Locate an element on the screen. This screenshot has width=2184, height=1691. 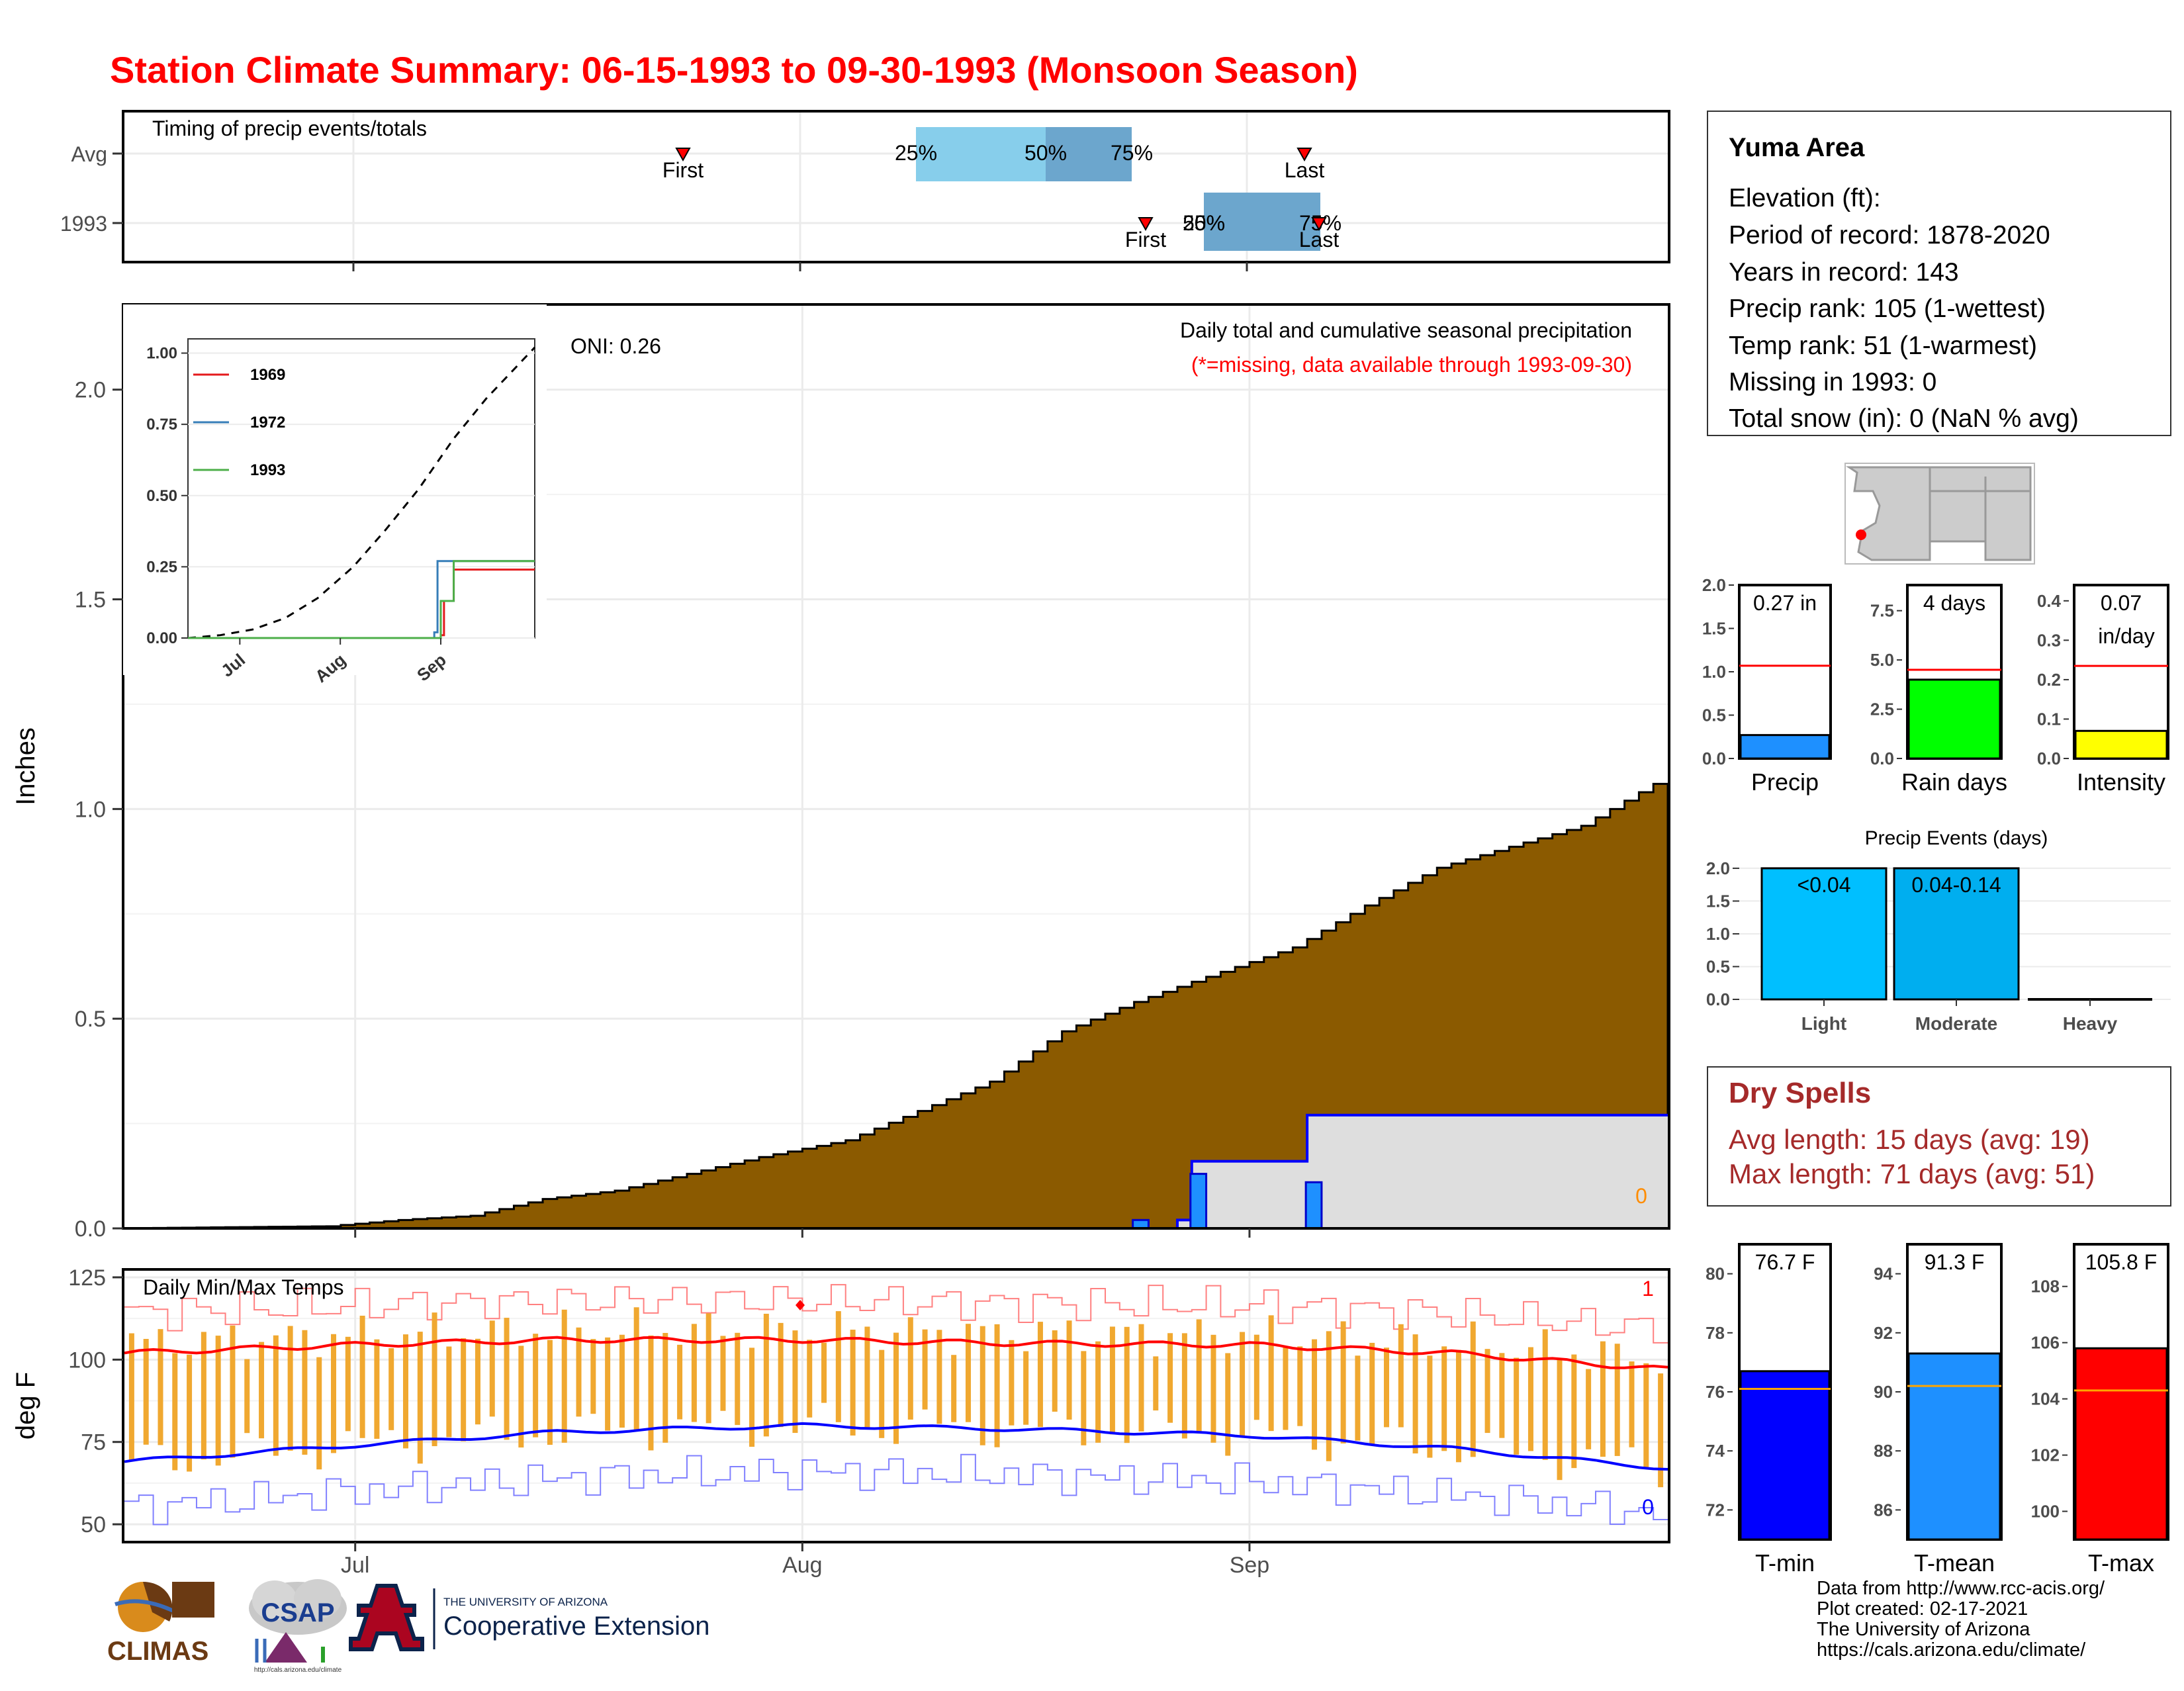
events-y-tick-label: 1.0 is located at coordinates (1718, 934).